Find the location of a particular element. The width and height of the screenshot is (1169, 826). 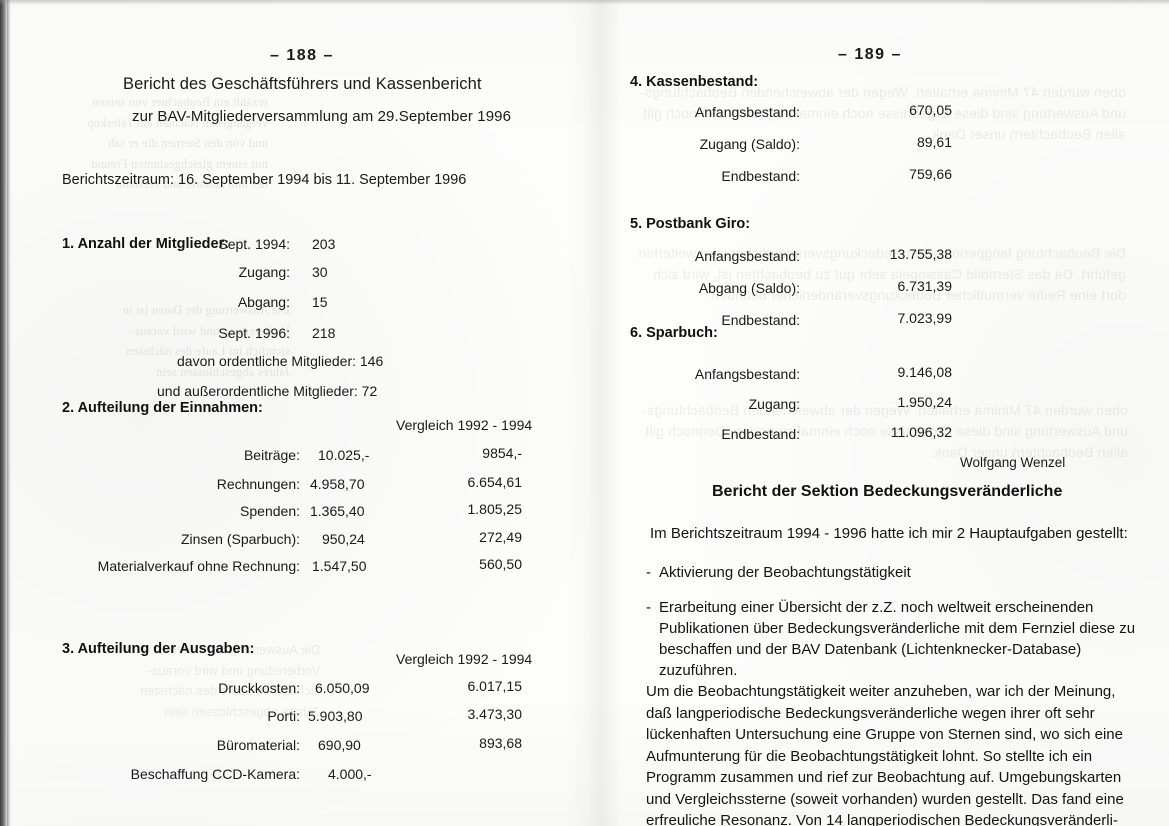

report-signature: Wolfgang Wenzel is located at coordinates (1013, 462).